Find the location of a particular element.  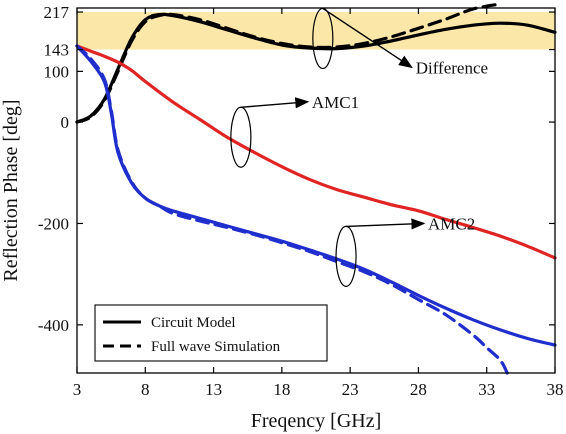

x-axis-title: Freqency [GHz] is located at coordinates (316, 421).